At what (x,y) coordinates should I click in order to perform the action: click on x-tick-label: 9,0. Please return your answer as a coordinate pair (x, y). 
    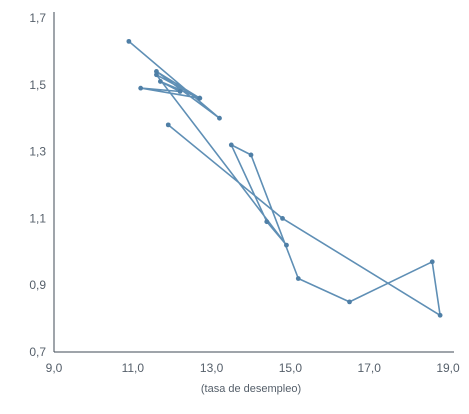
    Looking at the image, I should click on (54, 368).